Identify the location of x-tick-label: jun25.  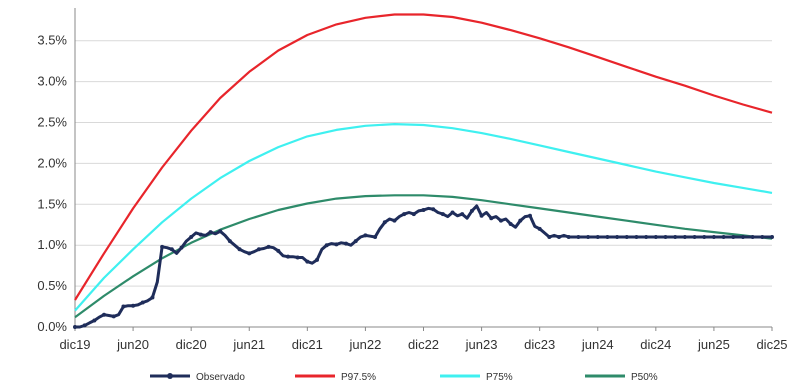
(713, 344).